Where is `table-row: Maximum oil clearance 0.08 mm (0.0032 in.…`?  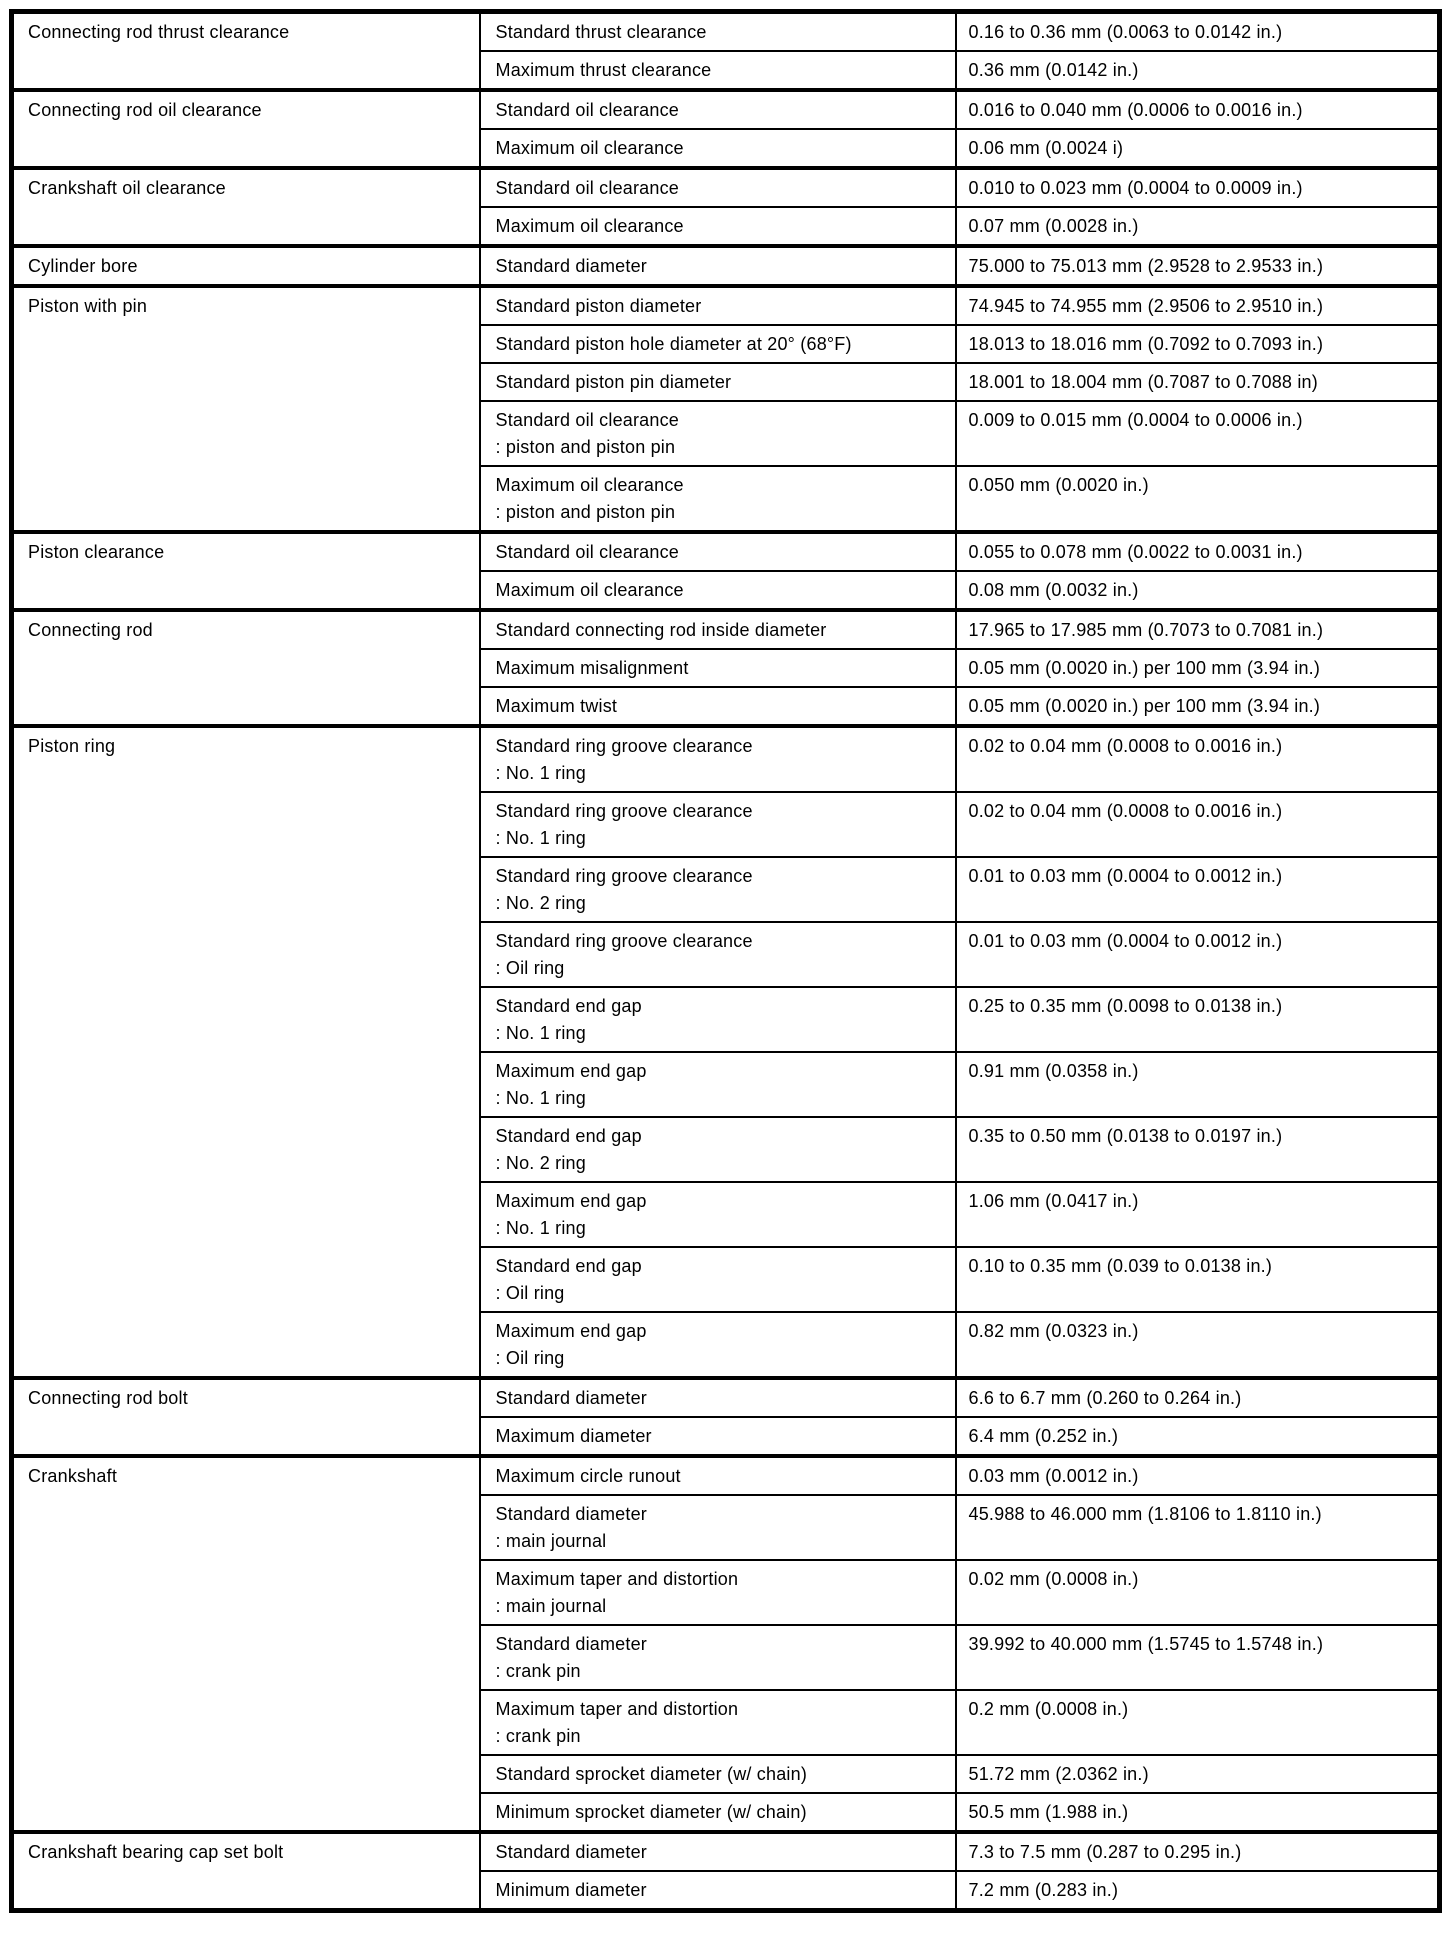
table-row: Maximum oil clearance 0.08 mm (0.0032 in.… is located at coordinates (726, 590).